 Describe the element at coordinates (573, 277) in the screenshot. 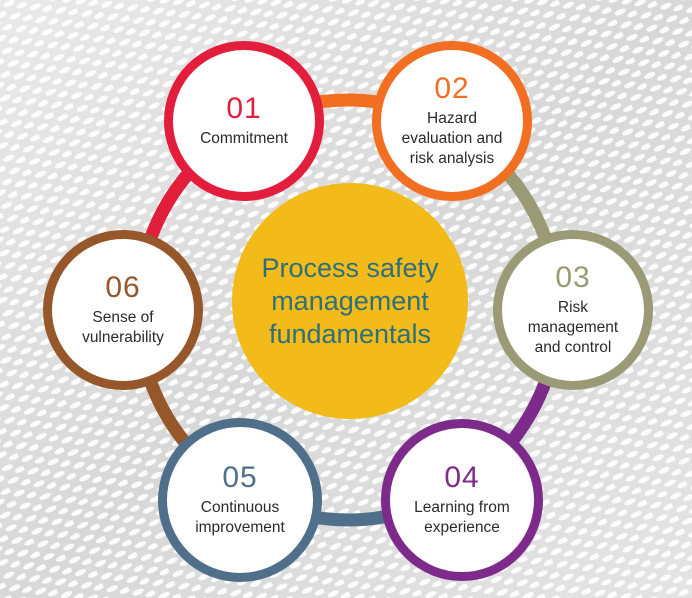

I see `step-number: 03` at that location.